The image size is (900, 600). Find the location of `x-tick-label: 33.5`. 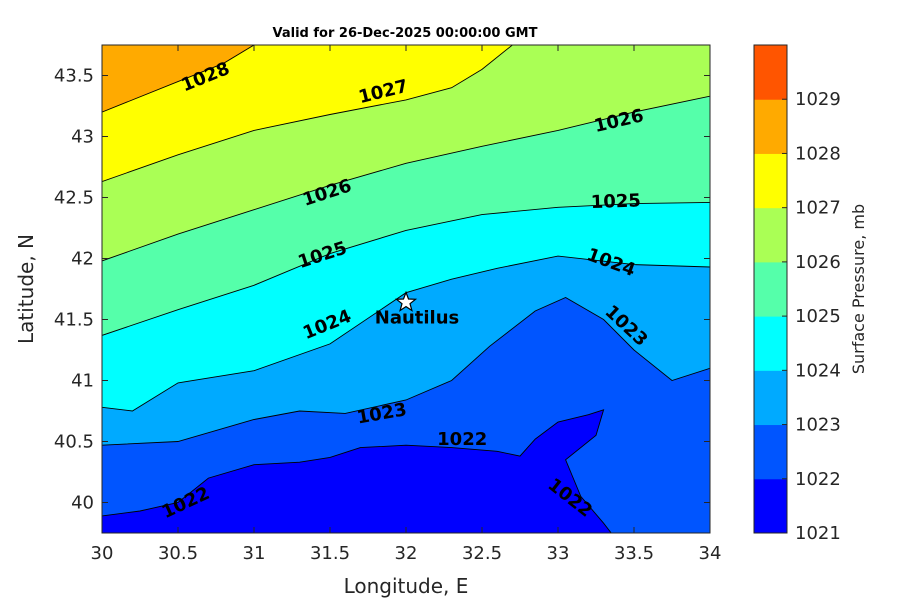

x-tick-label: 33.5 is located at coordinates (634, 553).